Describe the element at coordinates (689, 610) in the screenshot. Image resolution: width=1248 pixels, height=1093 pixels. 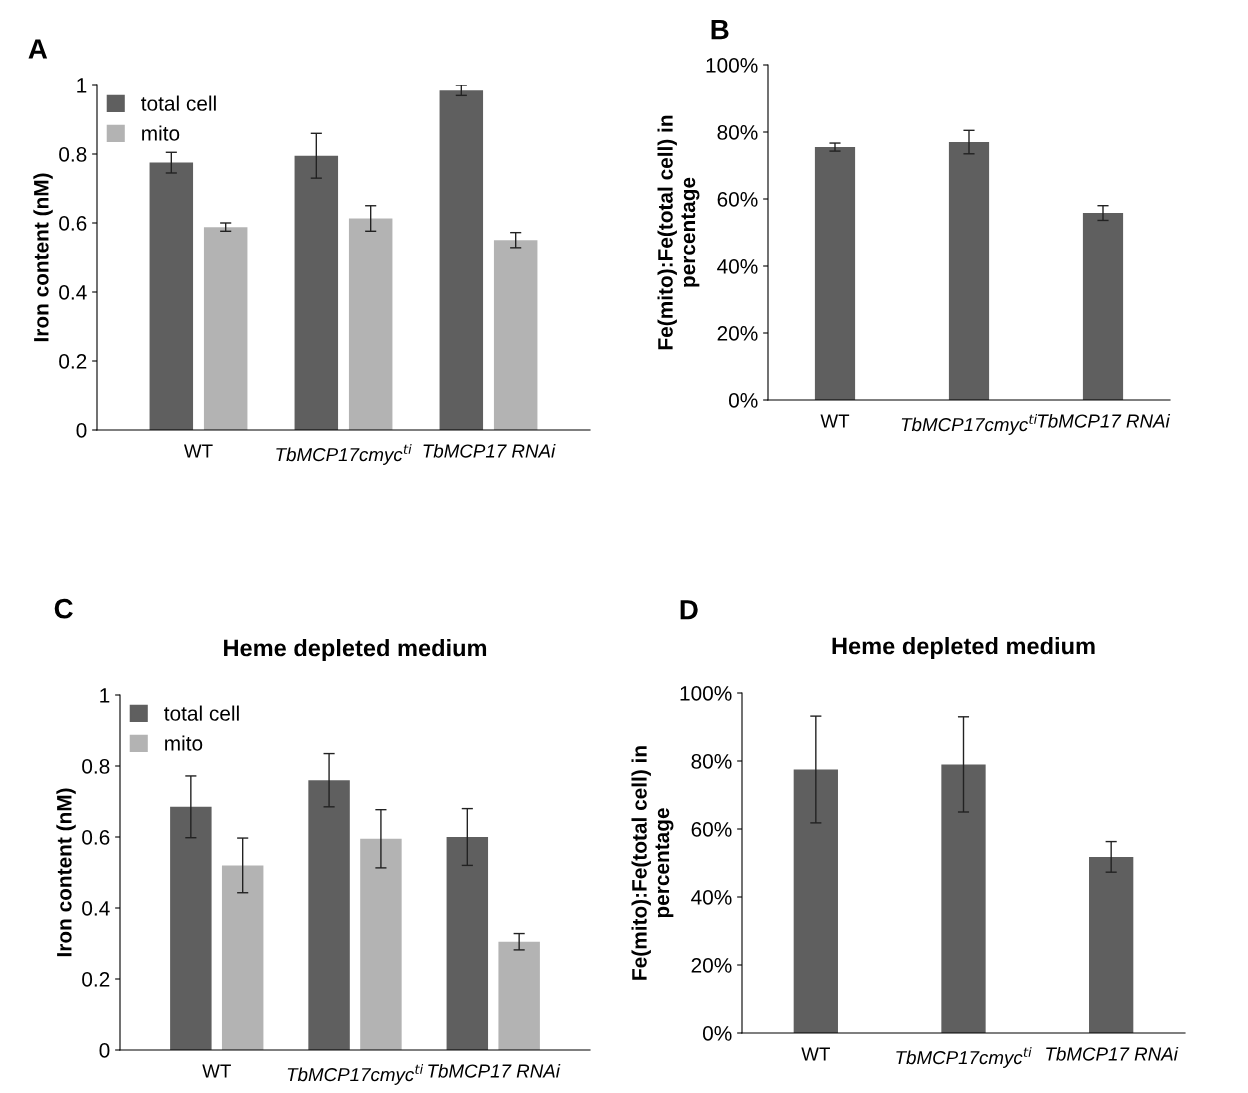
I see `text: D` at that location.